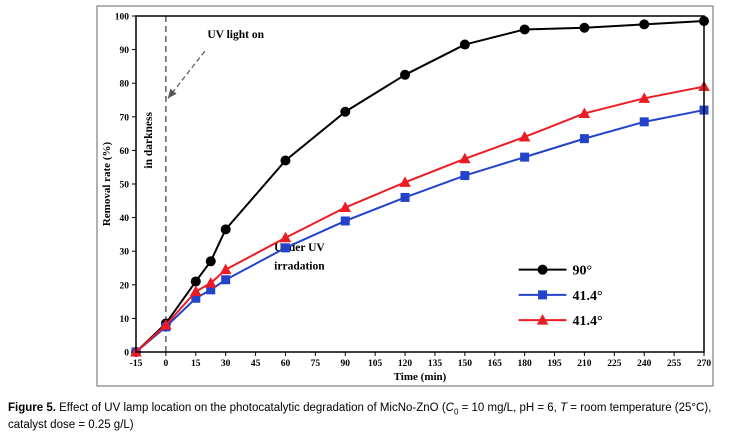 The height and width of the screenshot is (434, 745). I want to click on chart-annotation: in darkness, so click(149, 140).